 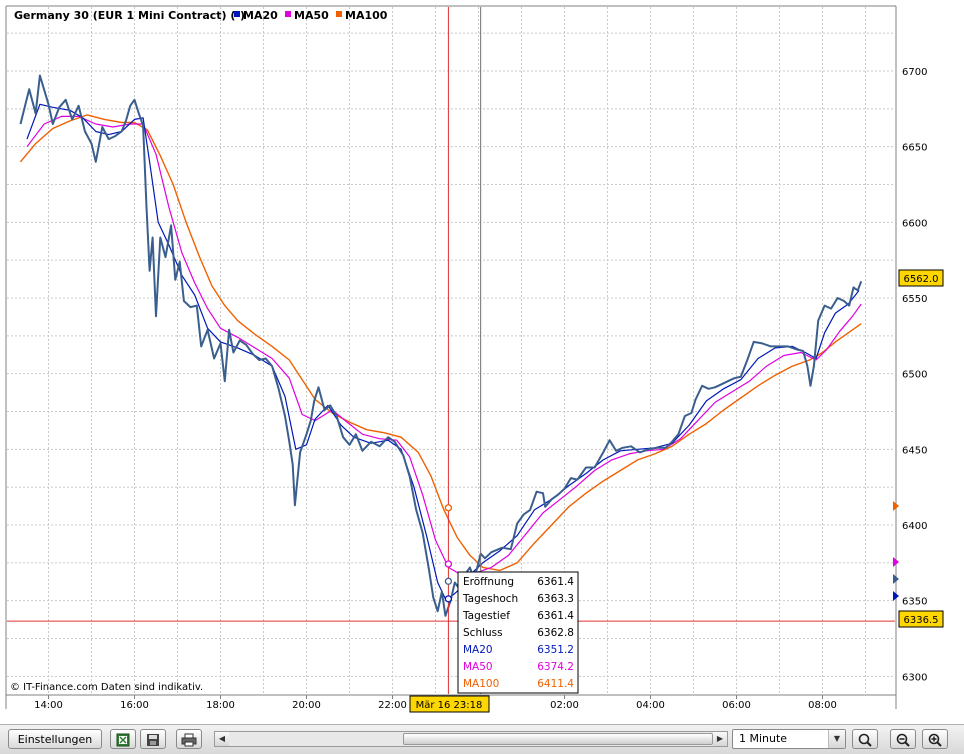 What do you see at coordinates (822, 705) in the screenshot?
I see `x-tick-label: 08:00` at bounding box center [822, 705].